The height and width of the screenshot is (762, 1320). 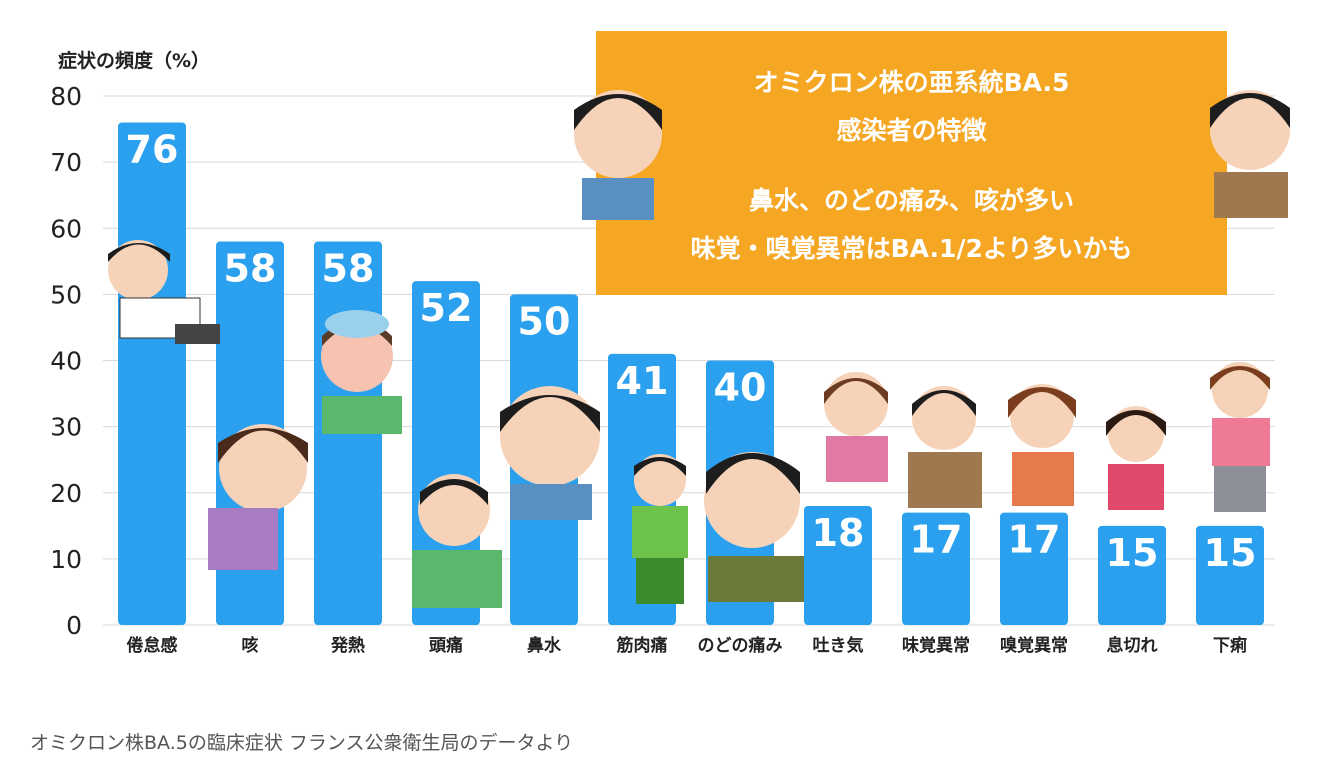 I want to click on person-illustration-smell-disorder, so click(x=1042, y=445).